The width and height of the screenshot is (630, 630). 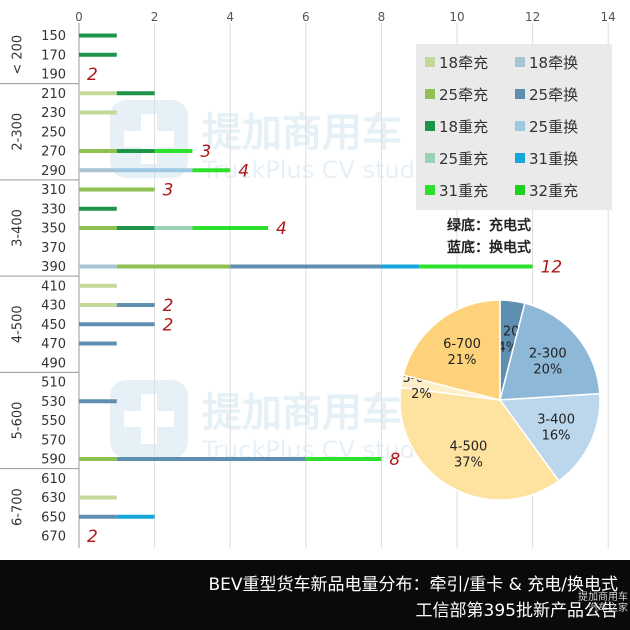 What do you see at coordinates (532, 17) in the screenshot?
I see `x-tick-label: 12` at bounding box center [532, 17].